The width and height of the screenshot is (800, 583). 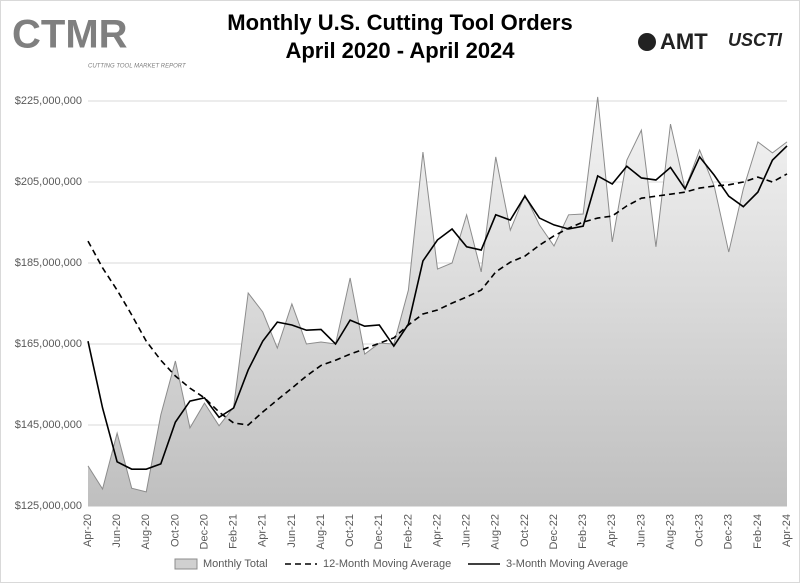 I want to click on x-tick-label: Dec-21, so click(x=379, y=531).